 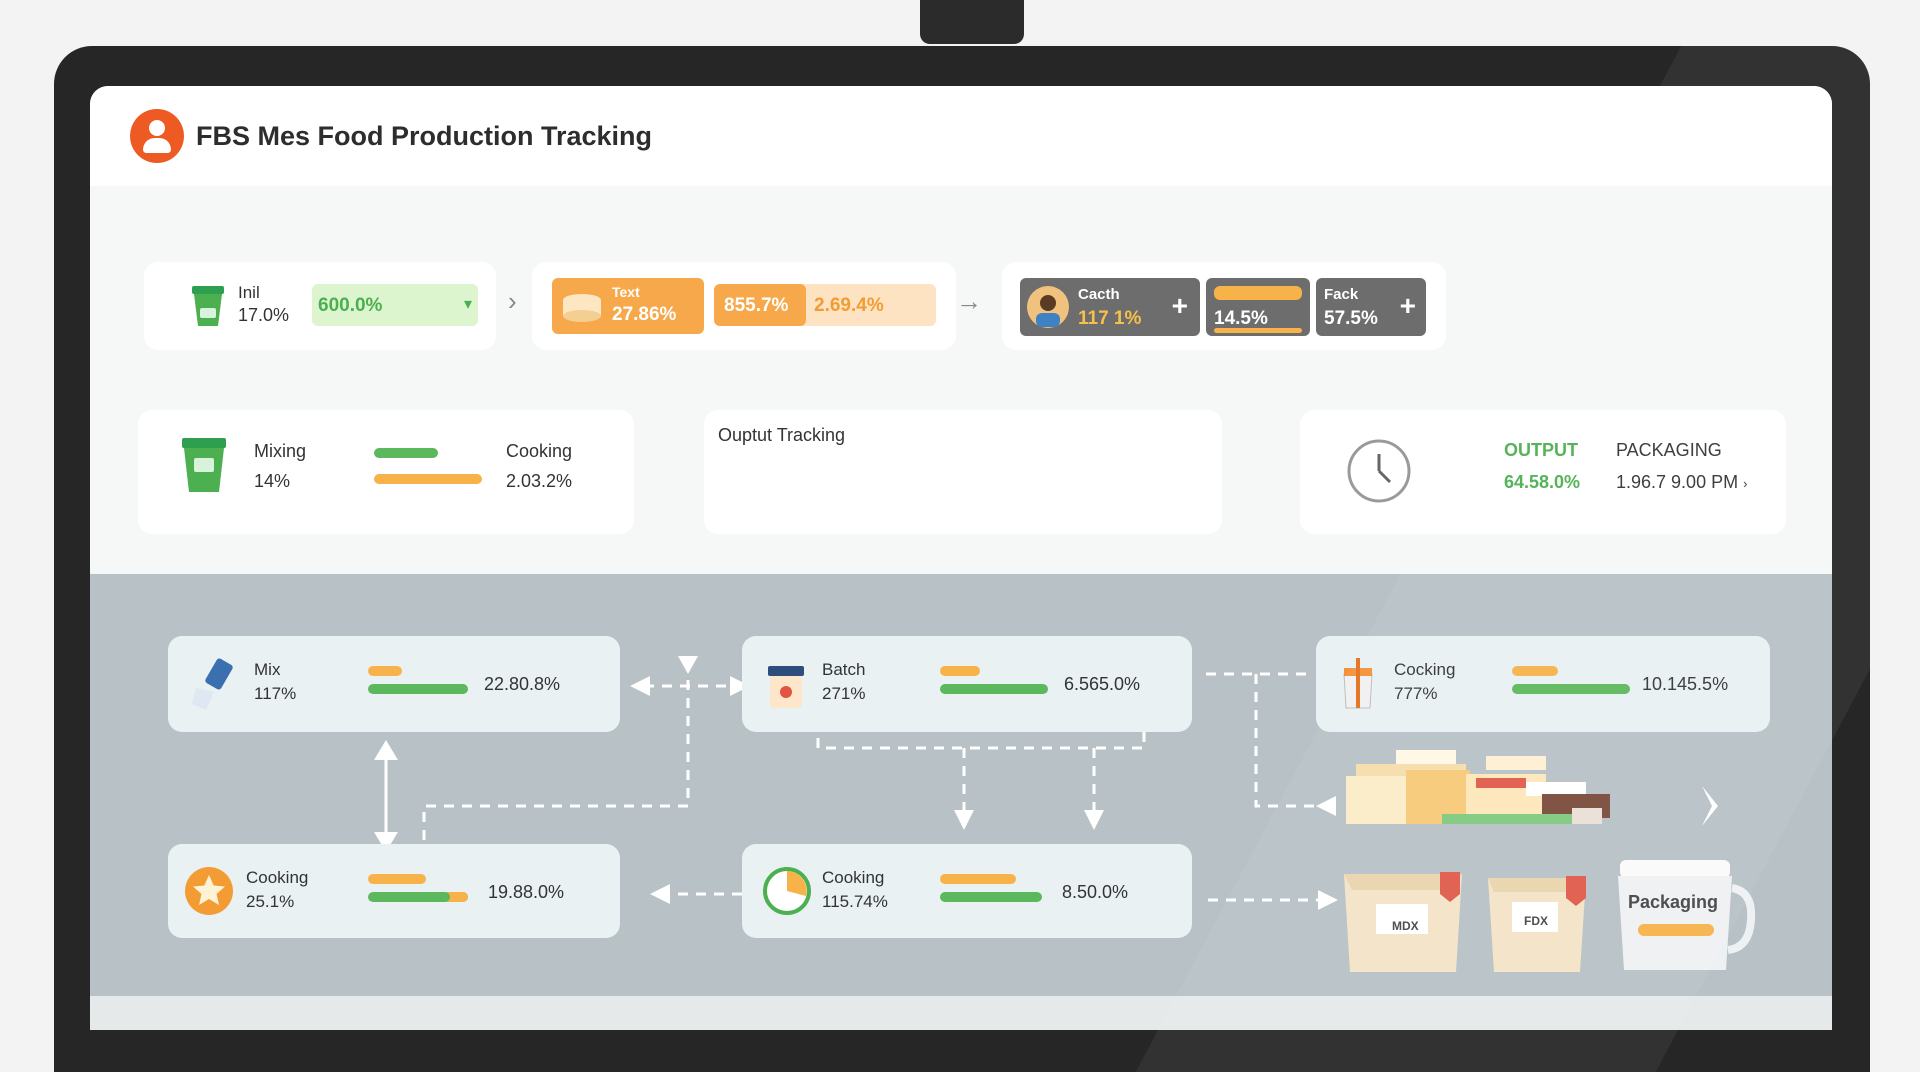 What do you see at coordinates (787, 891) in the screenshot?
I see `pie-timer-icon` at bounding box center [787, 891].